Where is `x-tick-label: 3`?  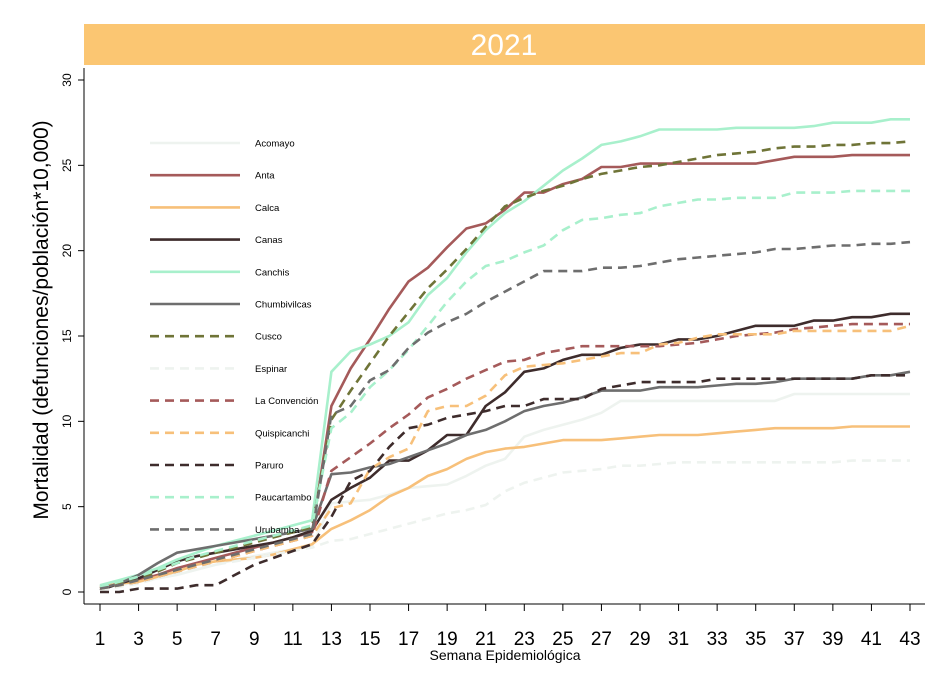 x-tick-label: 3 is located at coordinates (138, 639).